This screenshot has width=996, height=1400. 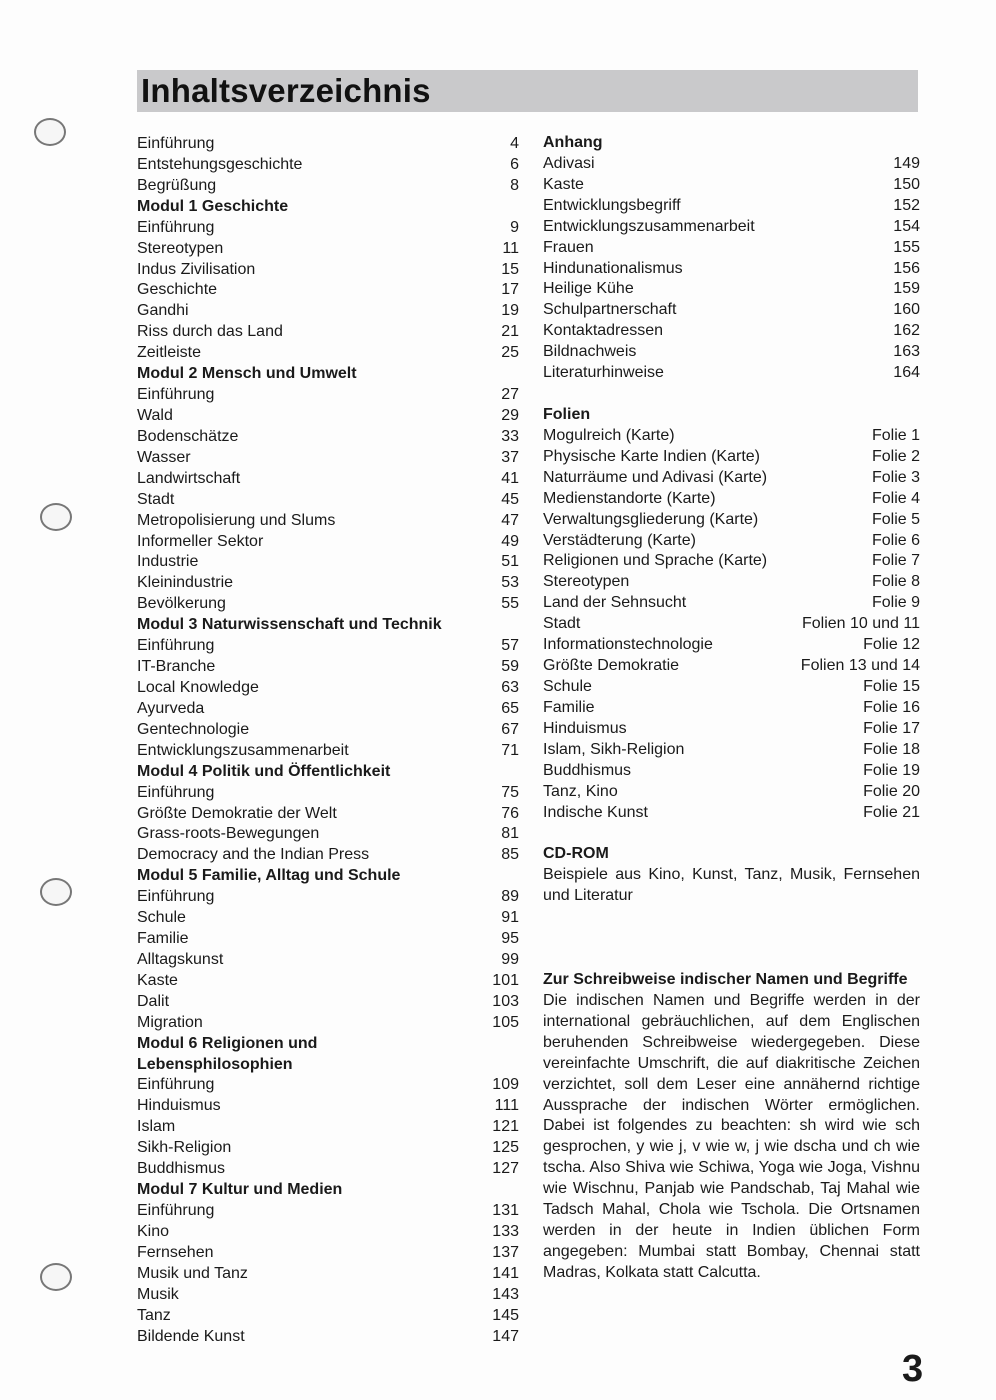 What do you see at coordinates (610, 310) in the screenshot?
I see `toc-entry-title: Schulpartnerschaft` at bounding box center [610, 310].